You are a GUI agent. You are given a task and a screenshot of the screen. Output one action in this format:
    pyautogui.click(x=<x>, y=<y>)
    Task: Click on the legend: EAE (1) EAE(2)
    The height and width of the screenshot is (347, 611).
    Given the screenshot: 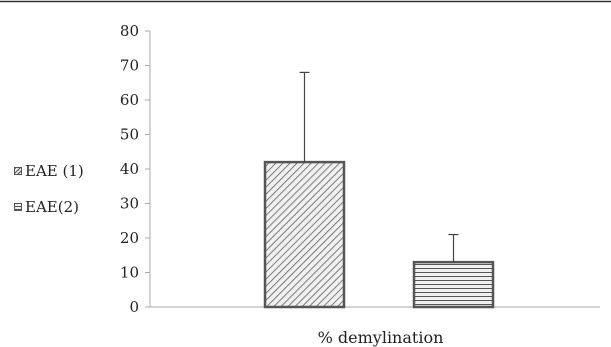 What is the action you would take?
    pyautogui.click(x=49, y=198)
    